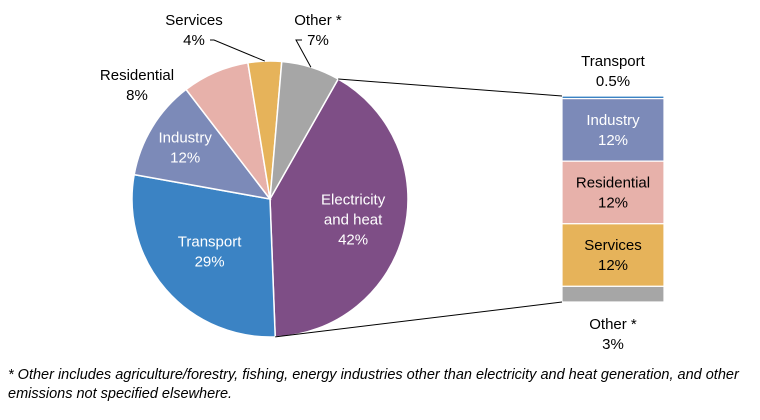 This screenshot has height=420, width=760. I want to click on leader-line-other, so click(303, 53).